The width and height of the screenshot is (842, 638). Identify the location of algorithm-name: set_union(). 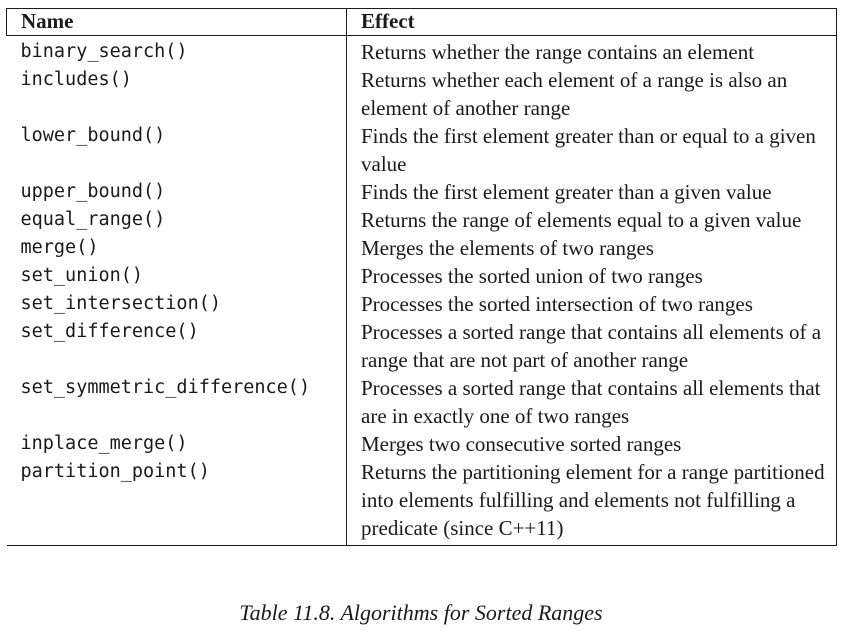
(82, 275).